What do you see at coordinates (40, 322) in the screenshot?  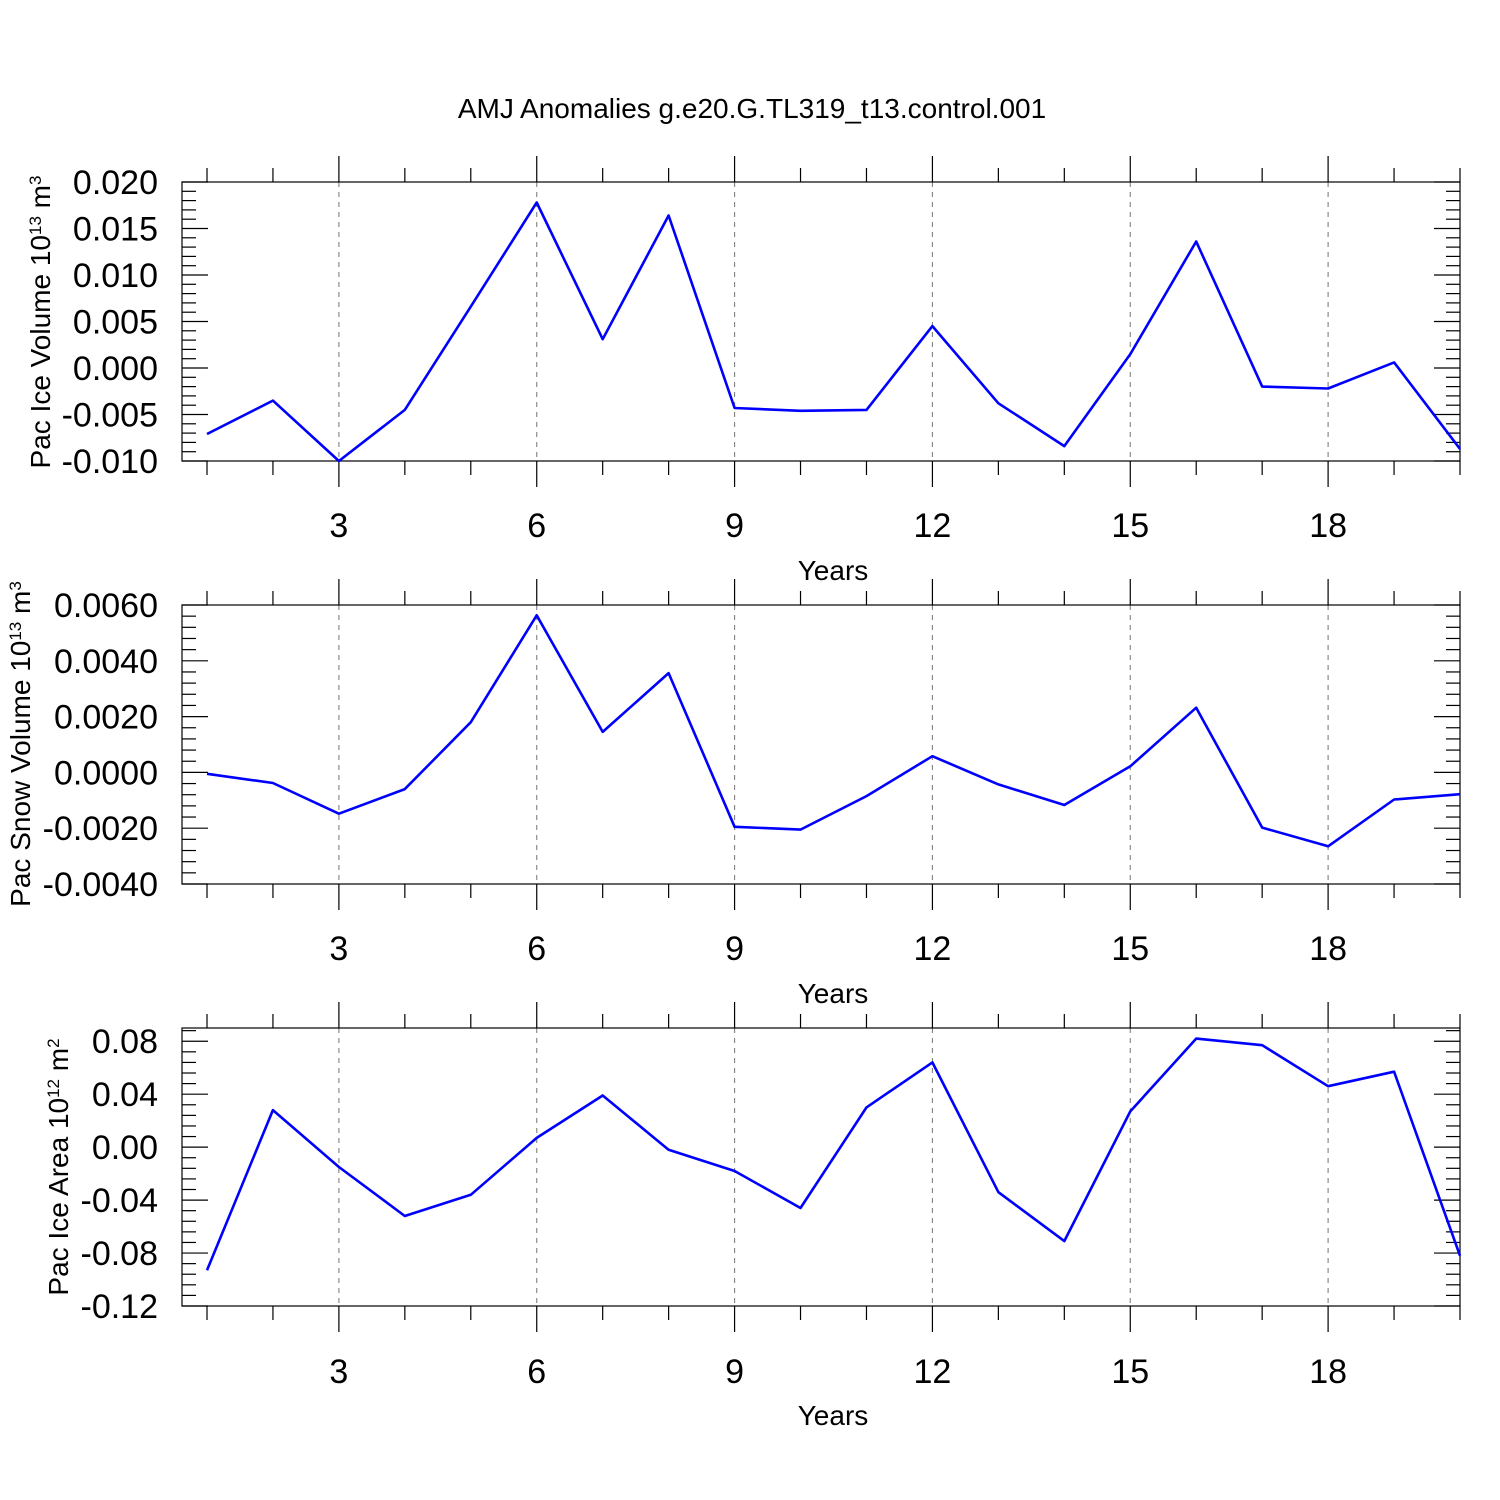 I see `y-axis-label: Pac Ice Volume 1013 m3` at bounding box center [40, 322].